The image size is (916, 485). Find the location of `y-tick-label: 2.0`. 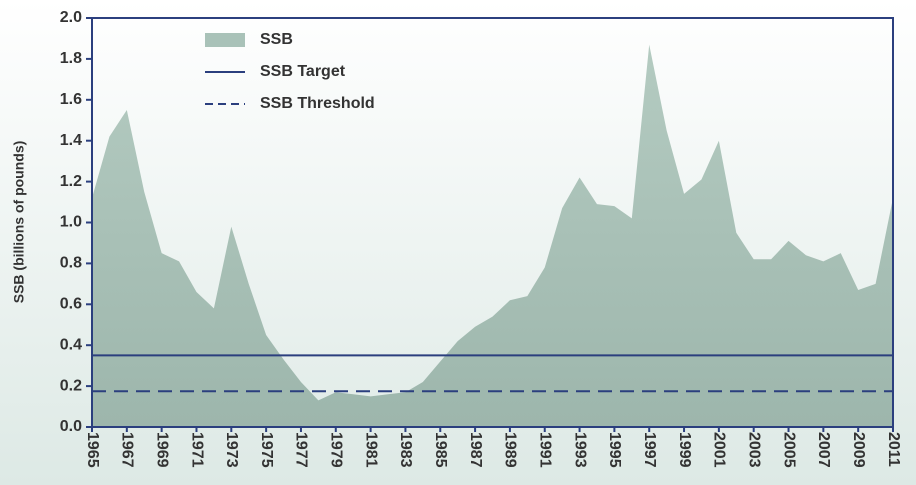

y-tick-label: 2.0 is located at coordinates (71, 17).